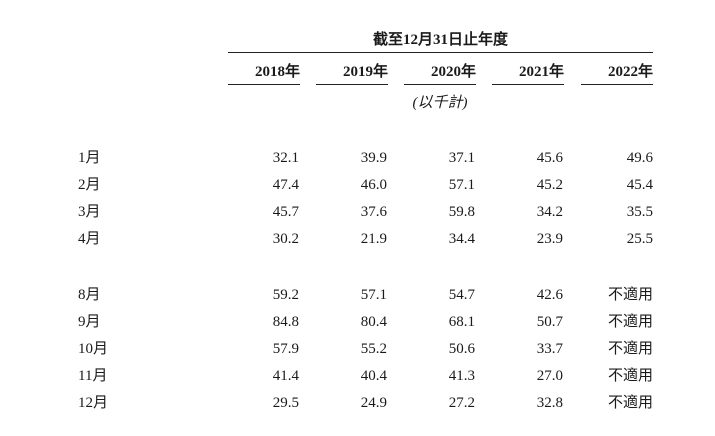  What do you see at coordinates (461, 349) in the screenshot?
I see `value-cell: 50.6` at bounding box center [461, 349].